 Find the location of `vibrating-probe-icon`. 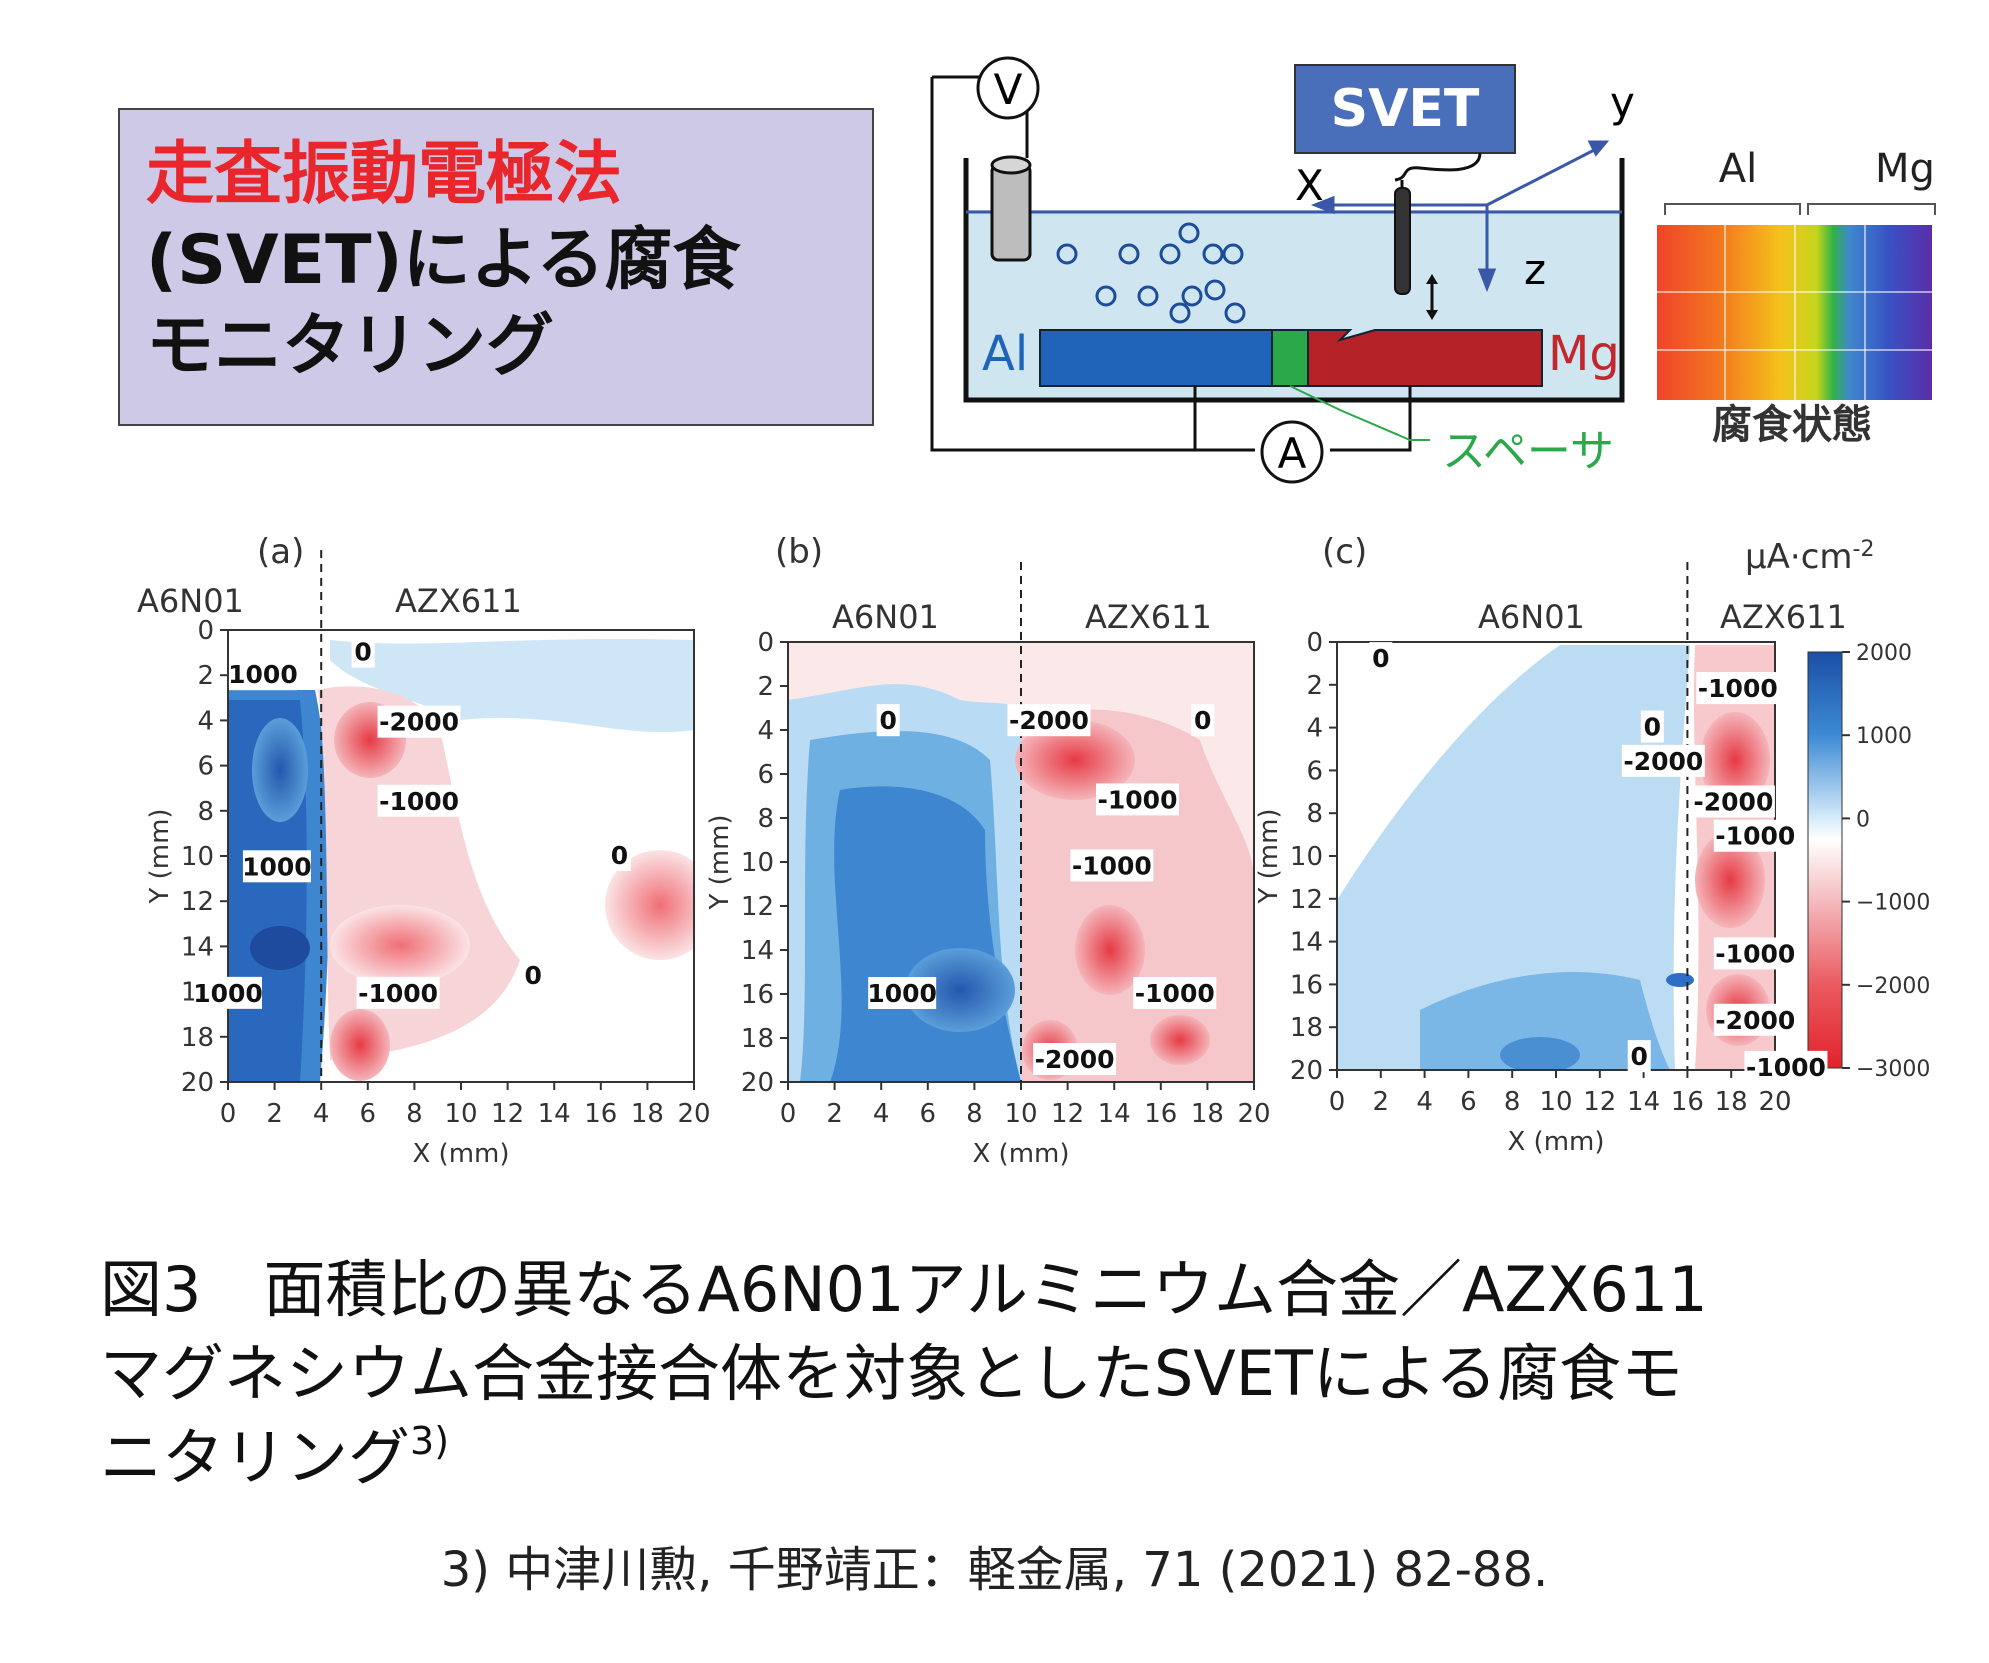

vibrating-probe-icon is located at coordinates (1402, 241).